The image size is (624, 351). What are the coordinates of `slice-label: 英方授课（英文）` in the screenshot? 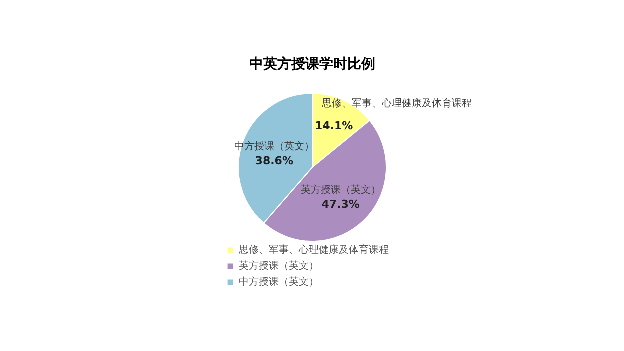 It's located at (340, 190).